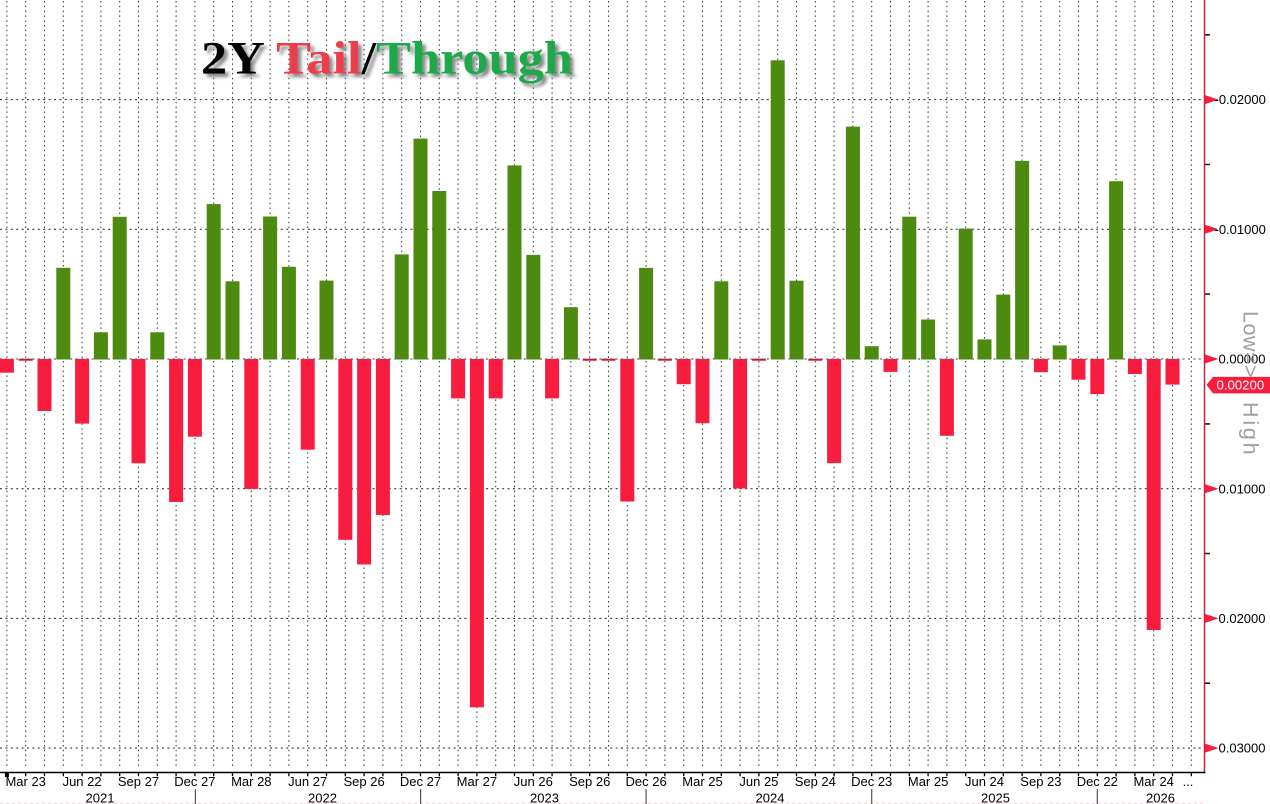 The image size is (1270, 804). I want to click on svg-text: Mar 27, so click(477, 781).